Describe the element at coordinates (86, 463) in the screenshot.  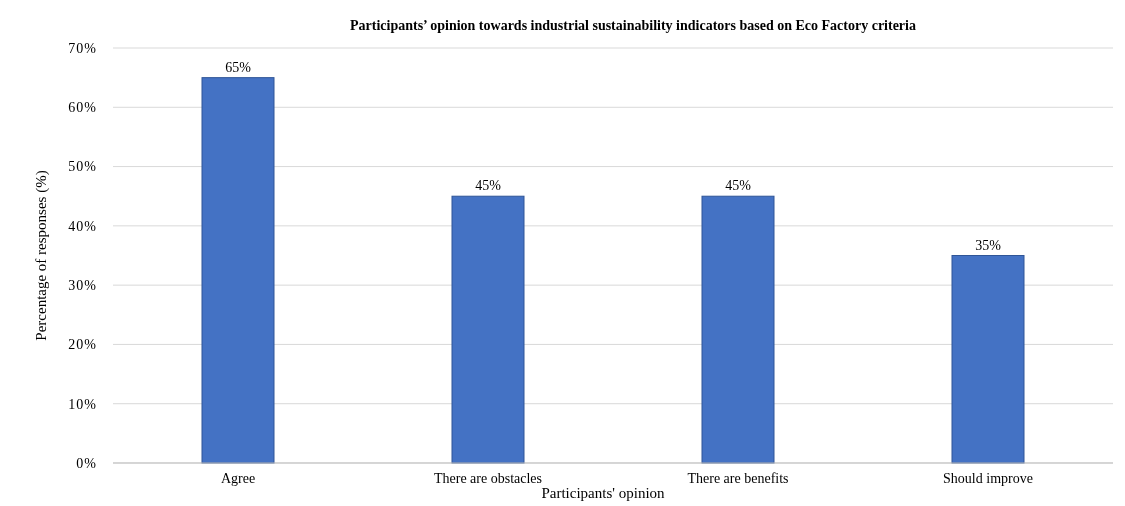
I see `y-tick-label: 0%` at that location.